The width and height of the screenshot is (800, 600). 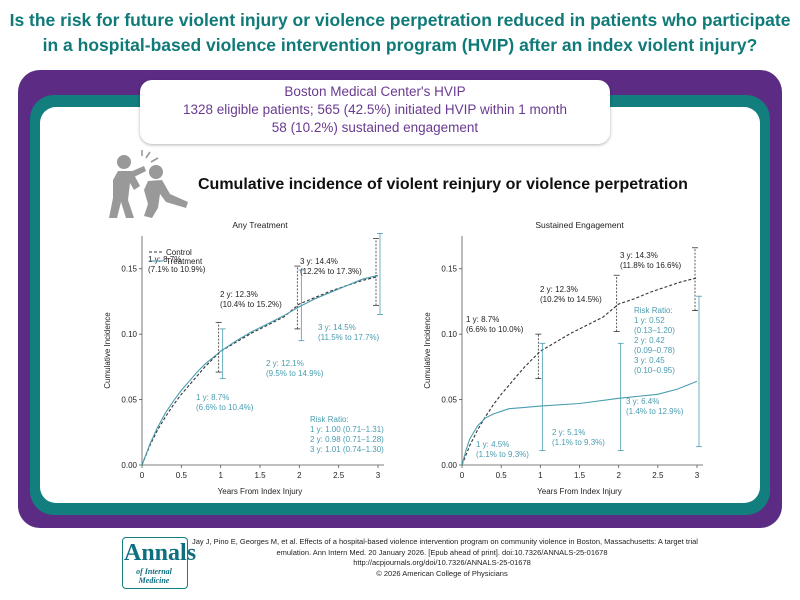 What do you see at coordinates (129, 334) in the screenshot?
I see `chart-1-y-tick-label: 0.10` at bounding box center [129, 334].